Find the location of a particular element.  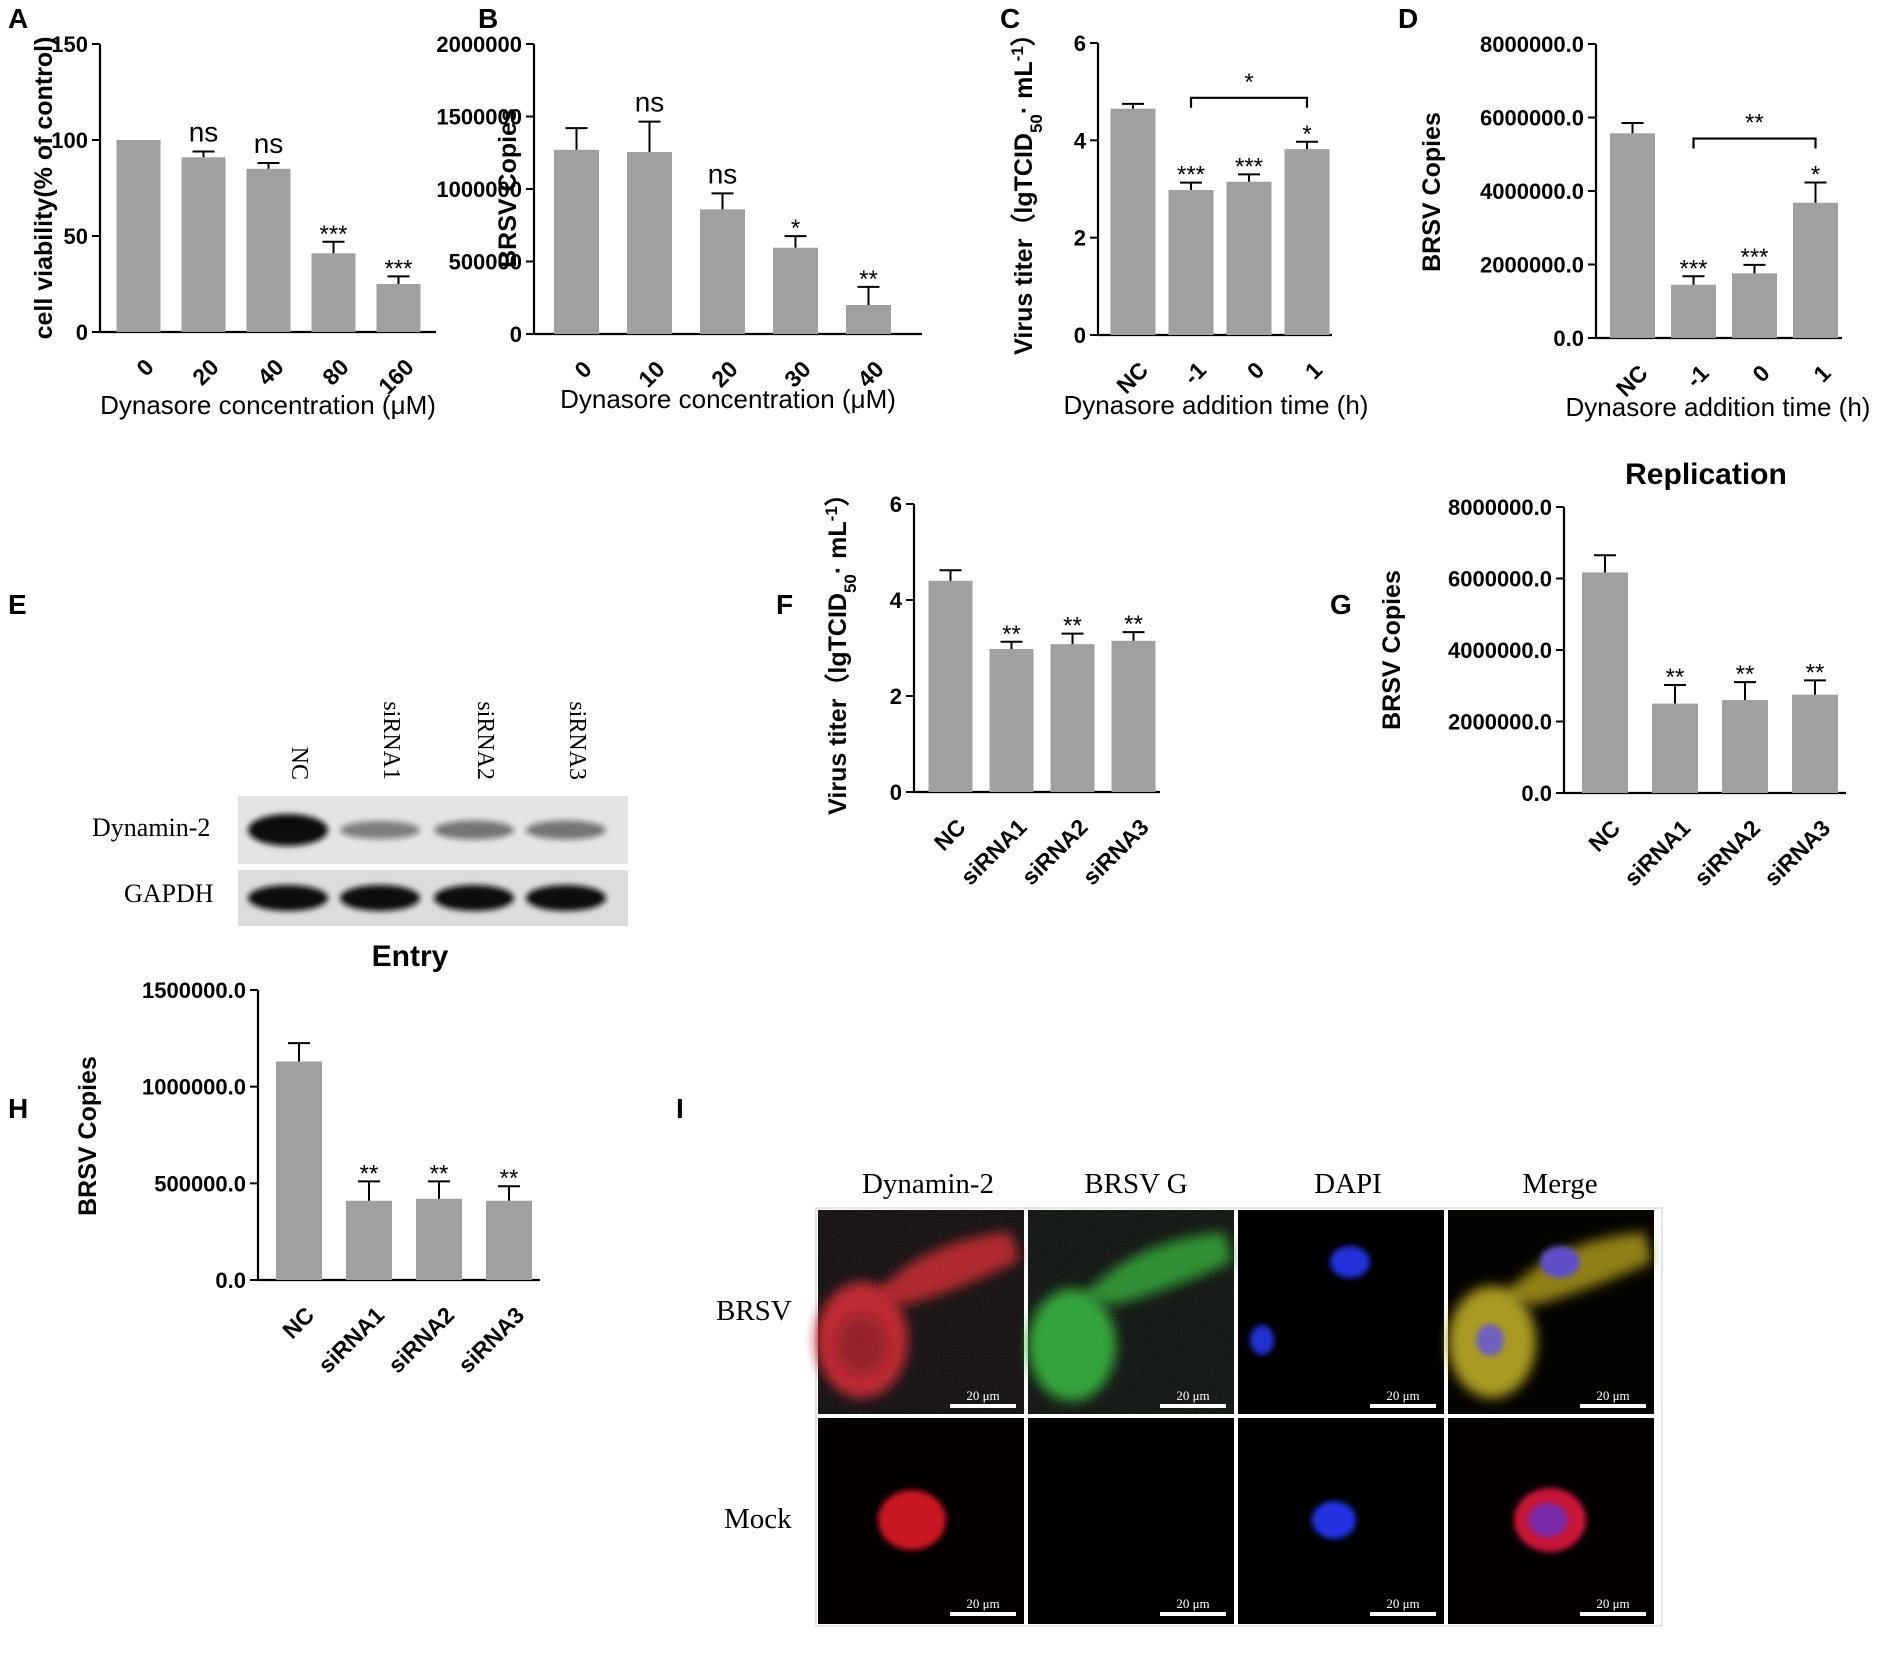

x-tick-label: 40 is located at coordinates (270, 372).